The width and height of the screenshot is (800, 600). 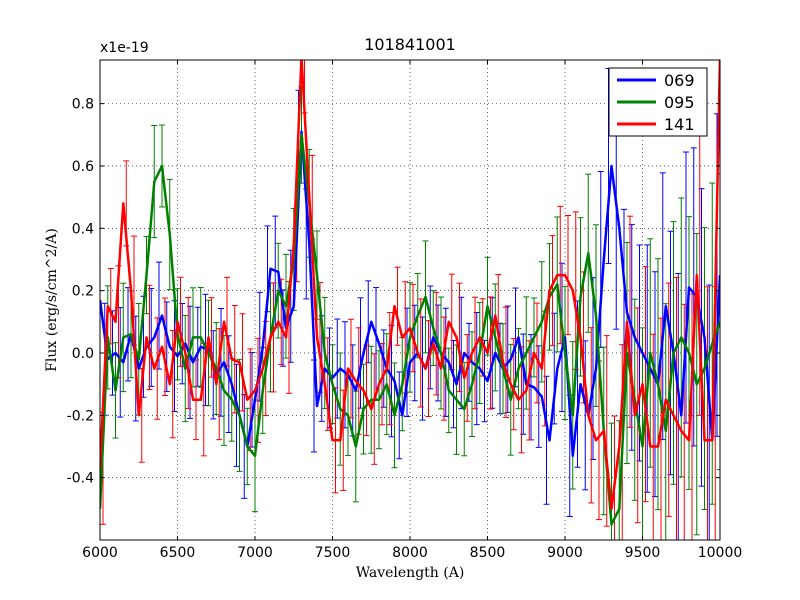 What do you see at coordinates (124, 48) in the screenshot?
I see `y-offset-label: x1e-19` at bounding box center [124, 48].